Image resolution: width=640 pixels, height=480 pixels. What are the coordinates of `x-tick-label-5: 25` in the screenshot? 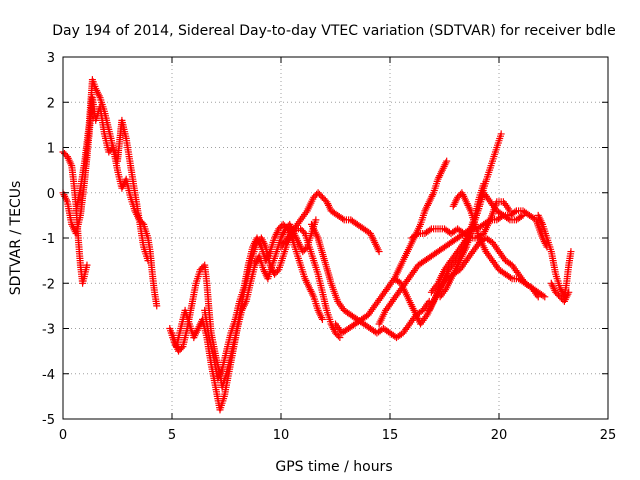 It's located at (608, 435).